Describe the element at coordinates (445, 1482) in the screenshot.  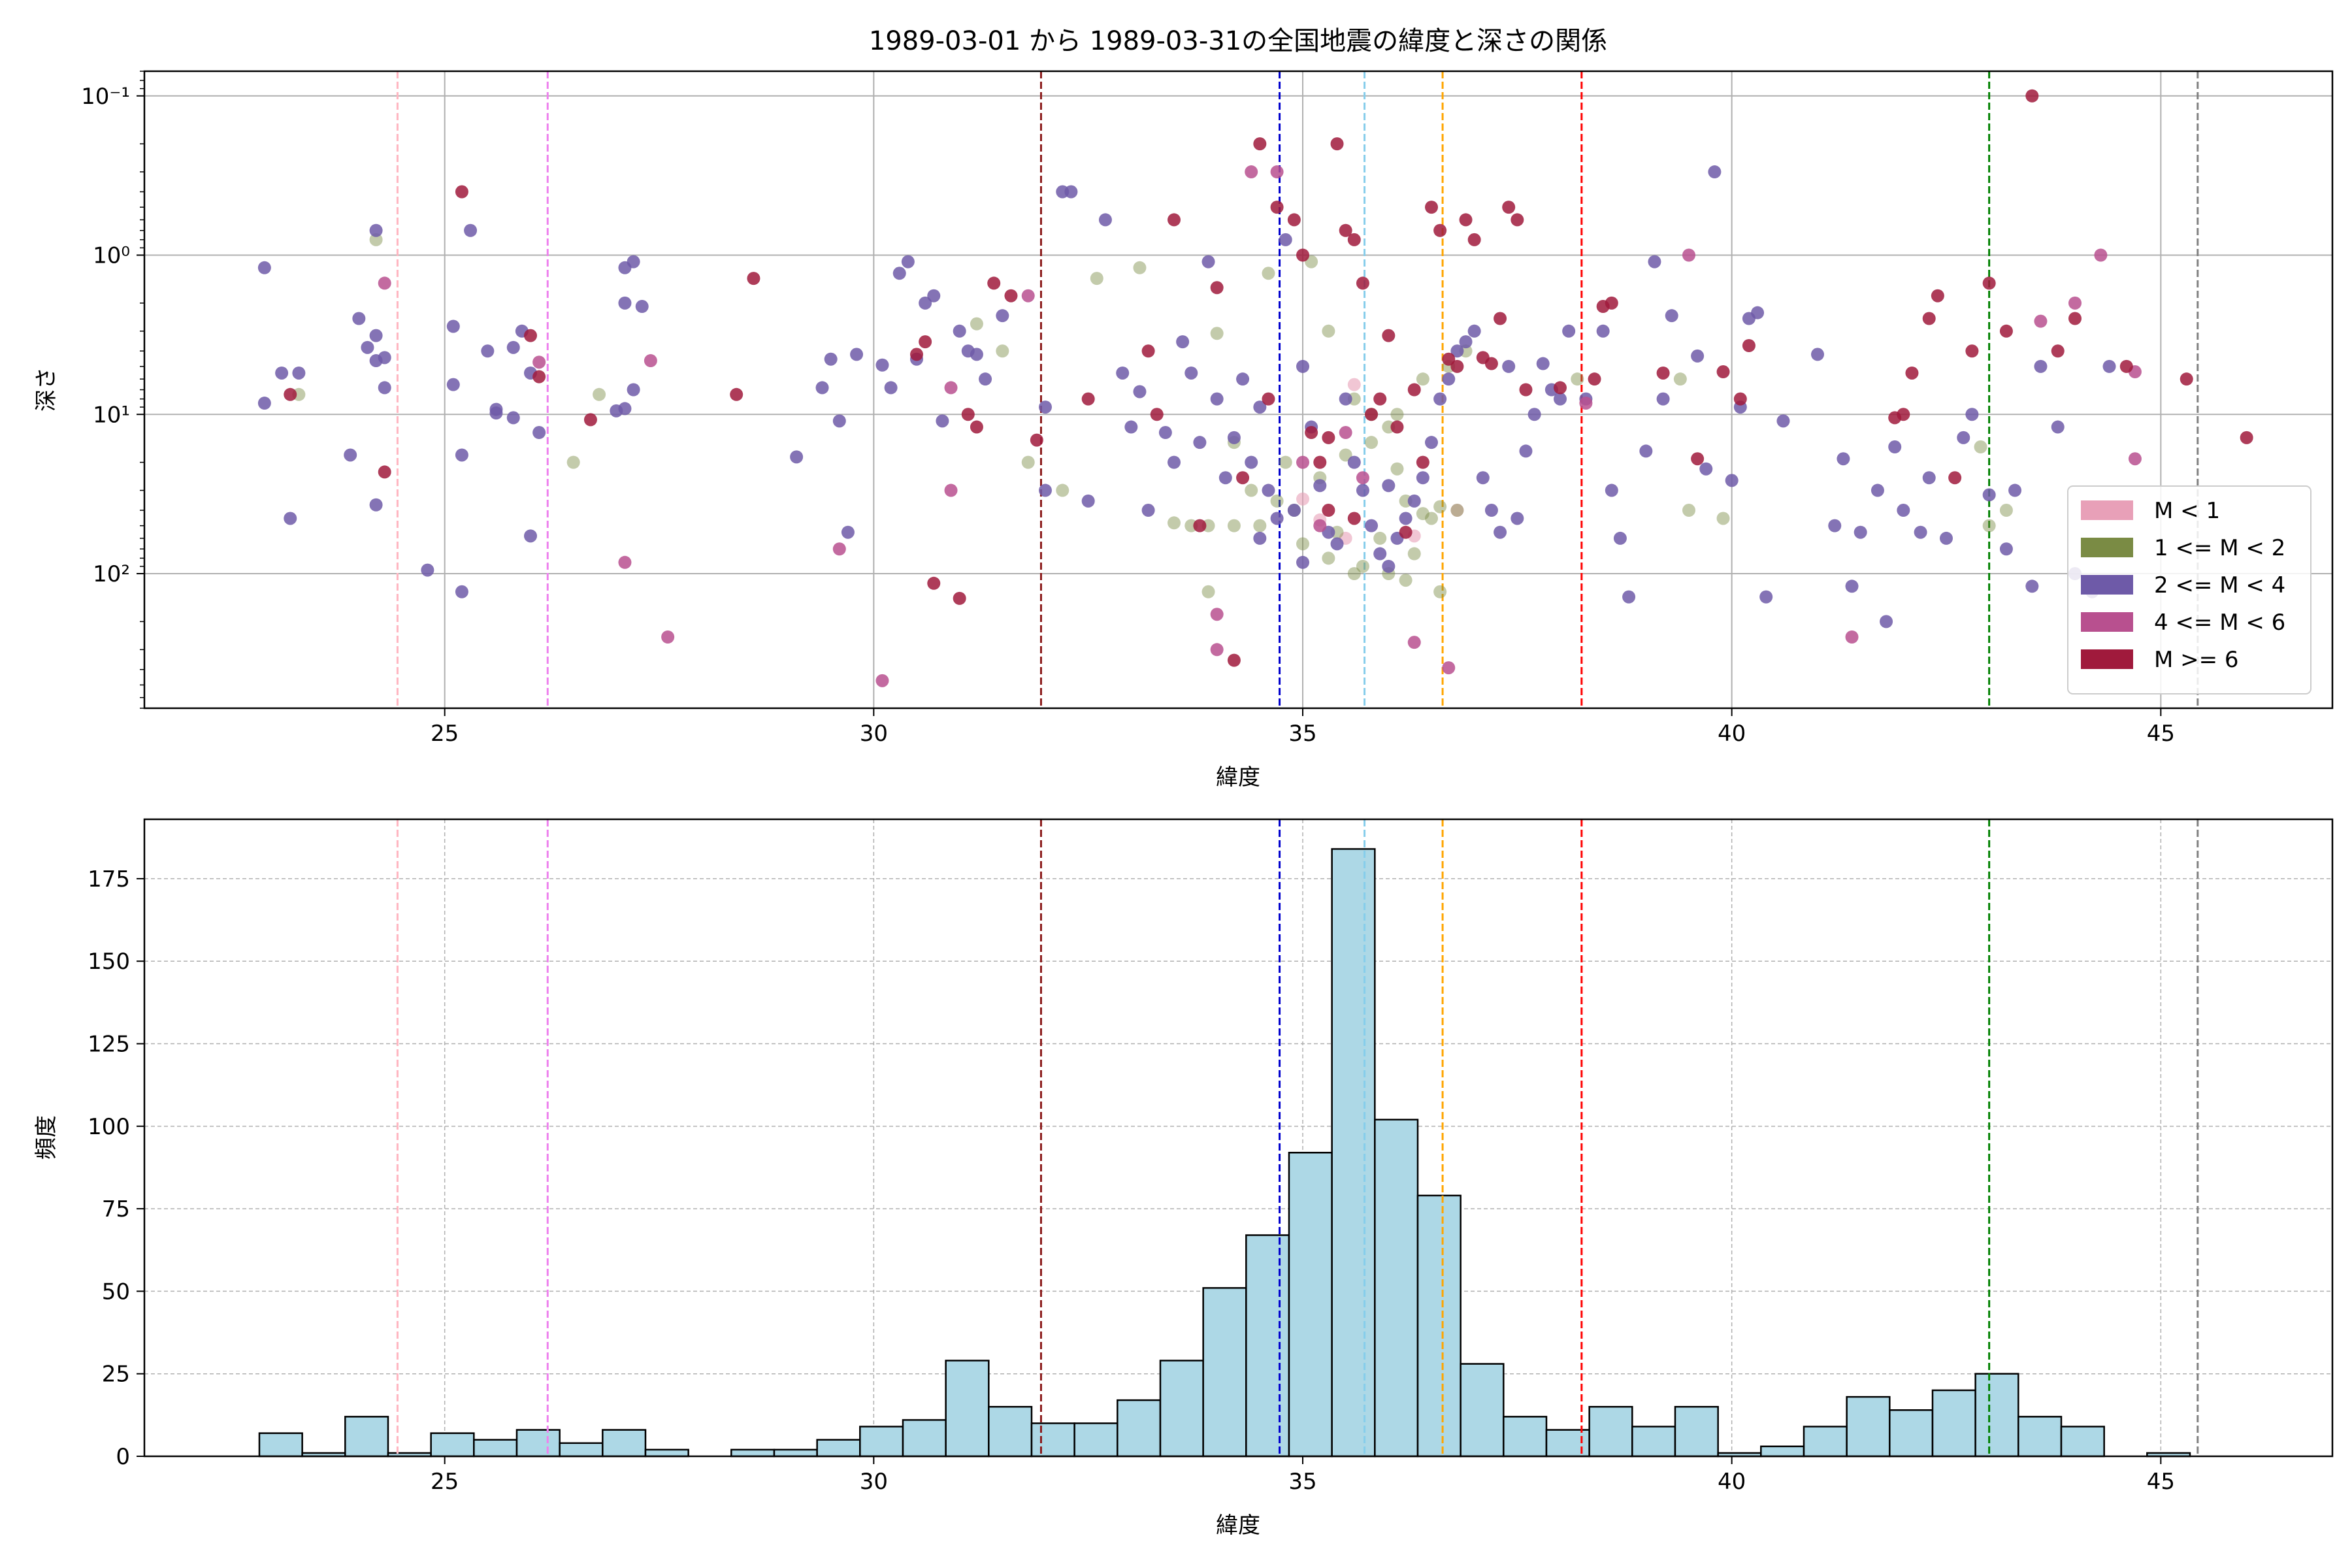
I see `histogram-xtick-label: 25` at that location.